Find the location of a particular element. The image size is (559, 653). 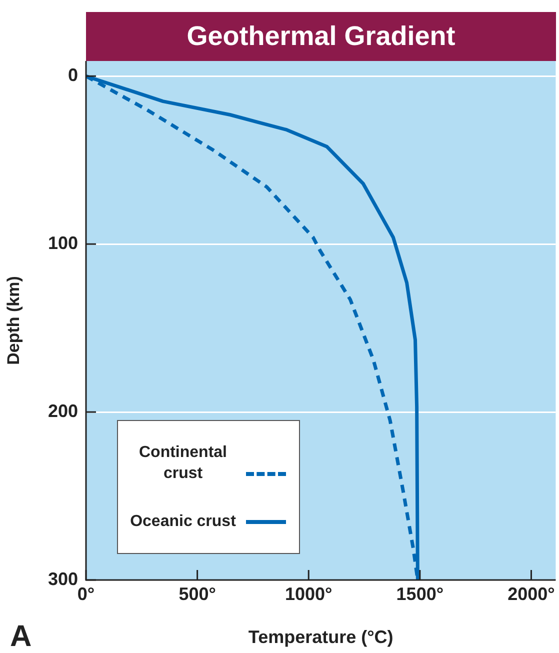

y-tick-label: 200 is located at coordinates (63, 411).